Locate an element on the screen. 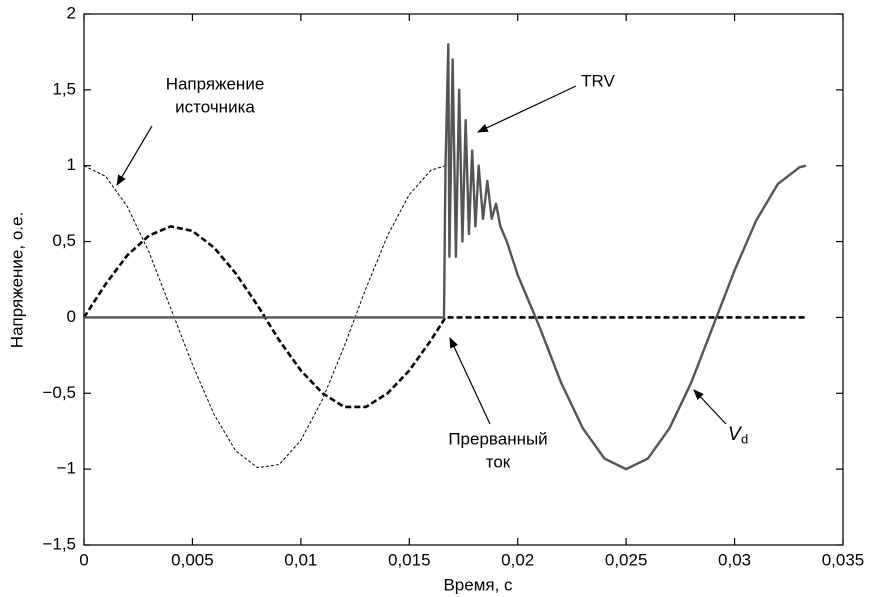 The height and width of the screenshot is (597, 872). x-axis-label: Время, с is located at coordinates (478, 584).